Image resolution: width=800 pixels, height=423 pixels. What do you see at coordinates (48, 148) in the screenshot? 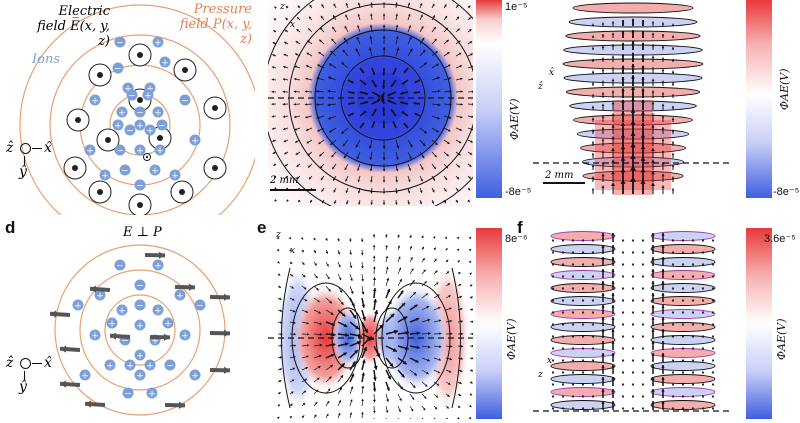
I see `axis-x-label: x̂` at bounding box center [48, 148].